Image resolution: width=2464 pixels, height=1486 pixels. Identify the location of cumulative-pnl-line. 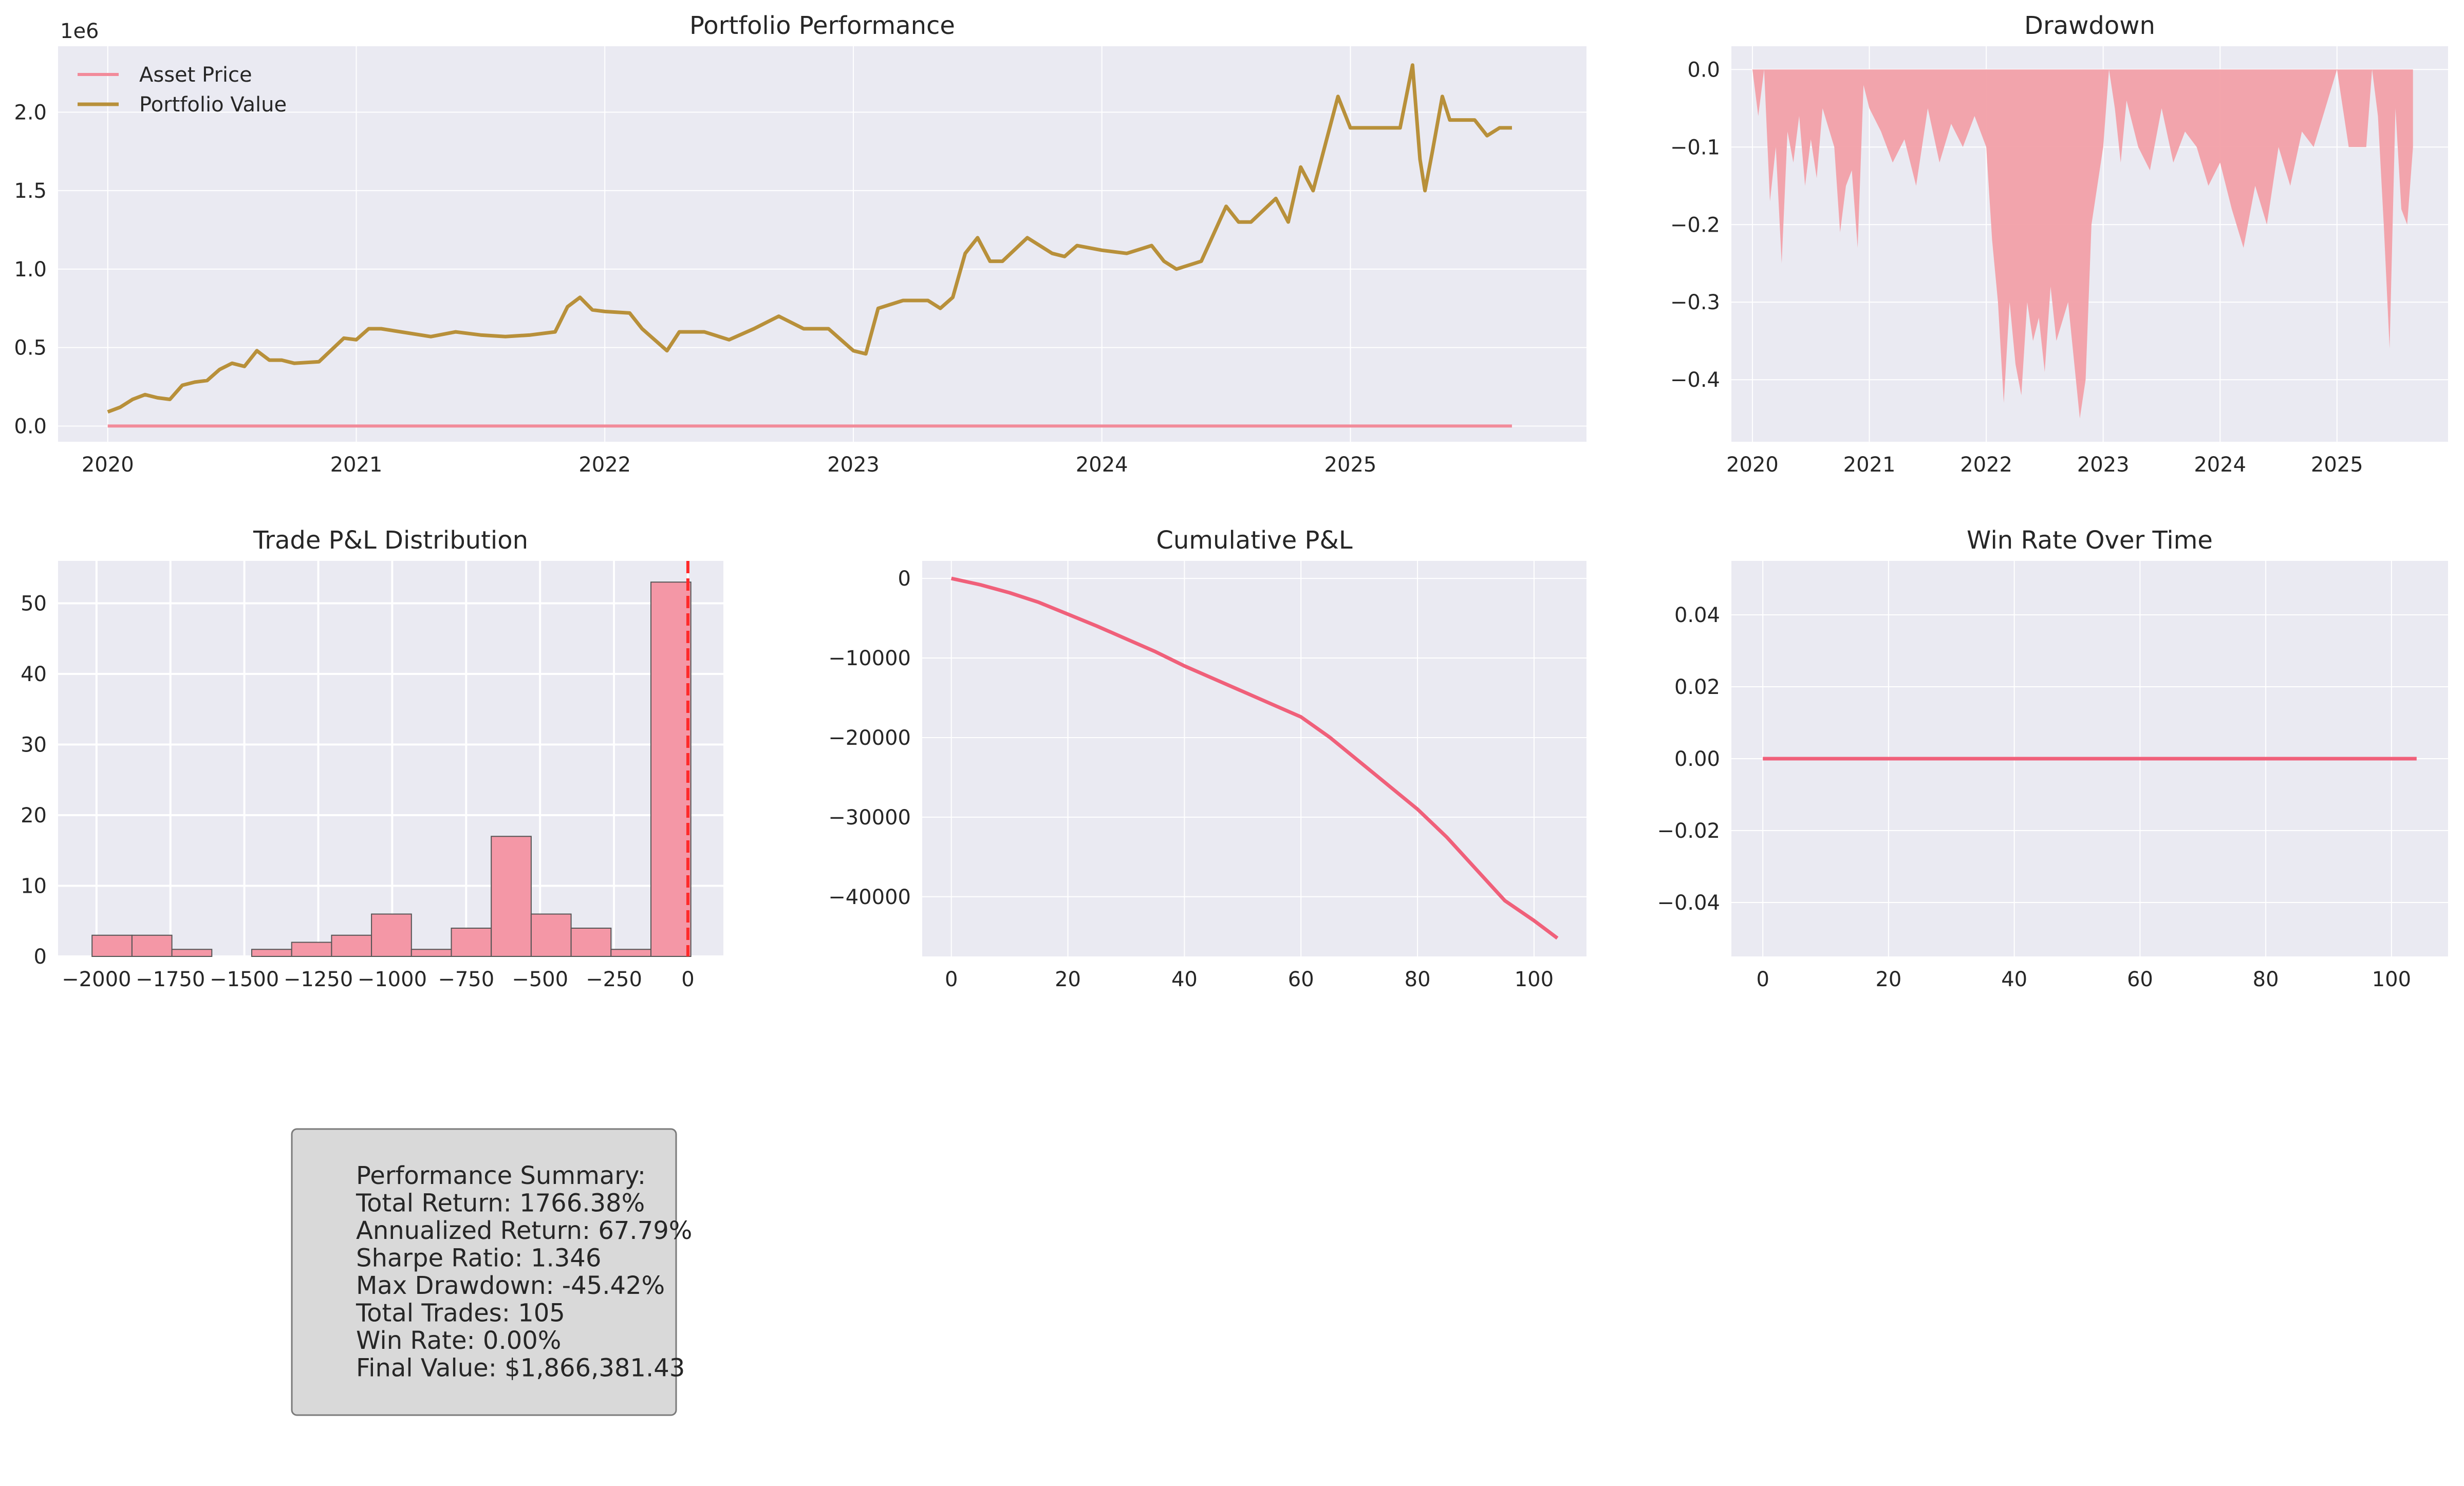
(1254, 758).